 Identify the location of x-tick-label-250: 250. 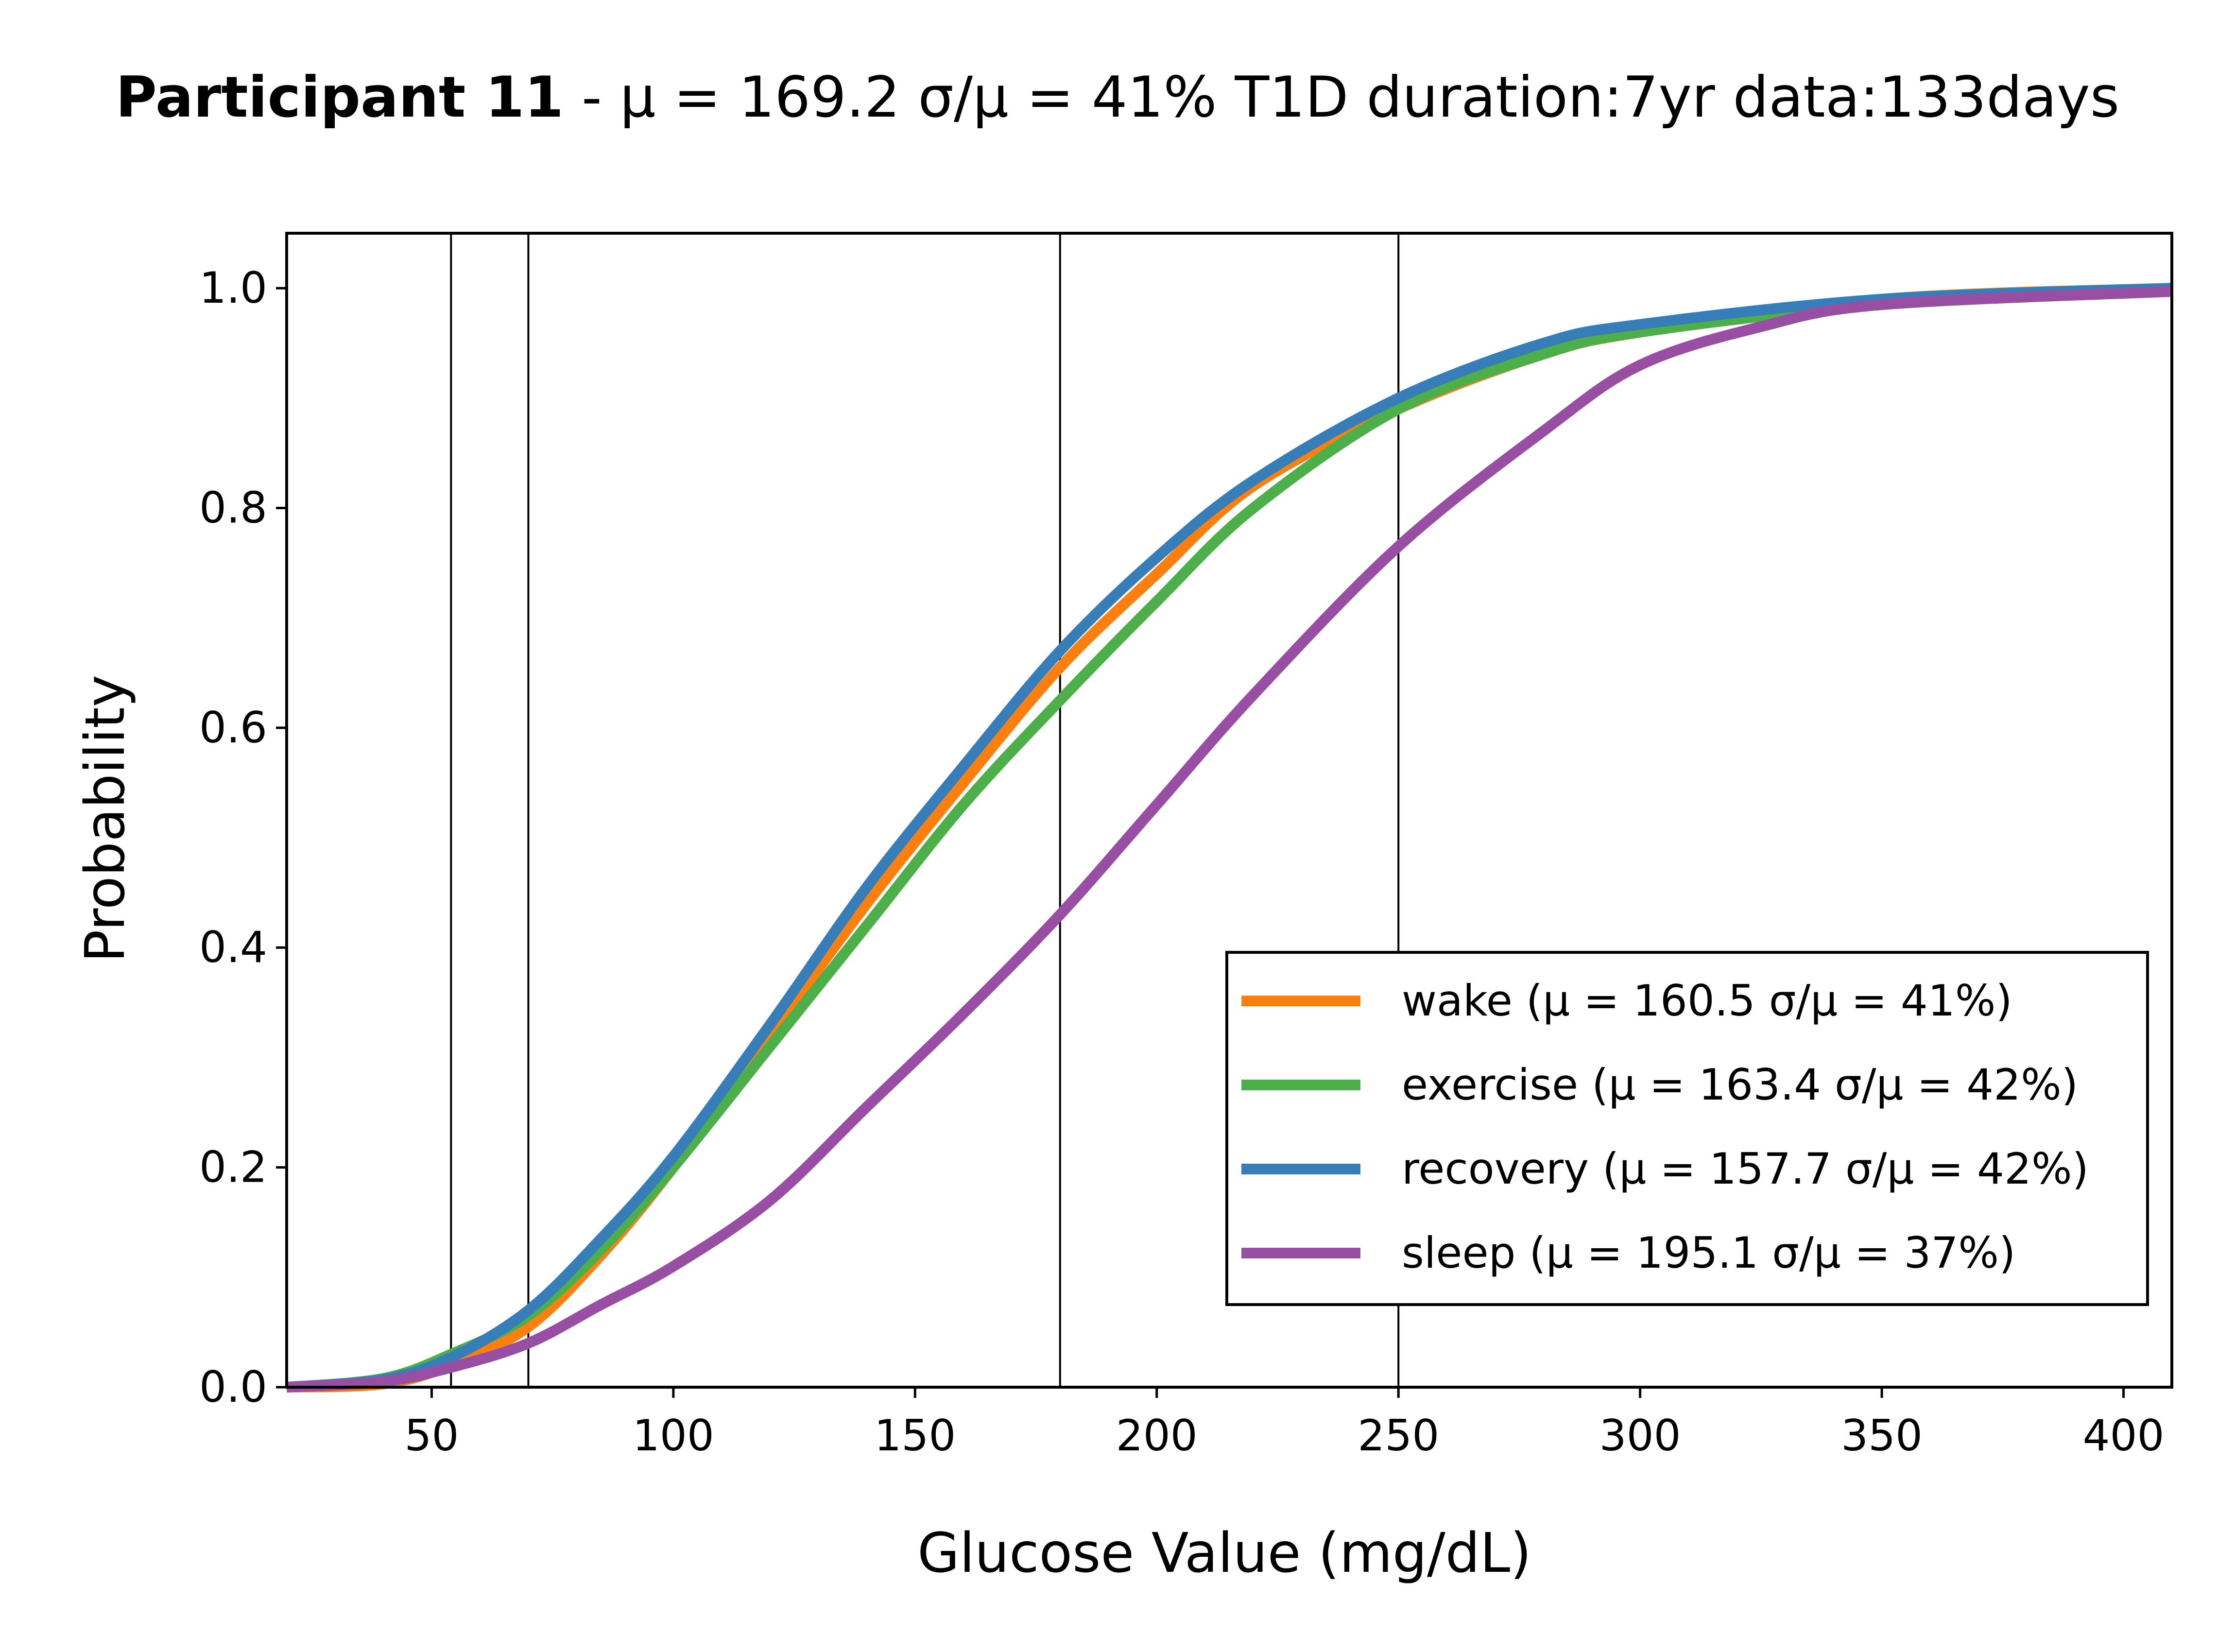
(1398, 1436).